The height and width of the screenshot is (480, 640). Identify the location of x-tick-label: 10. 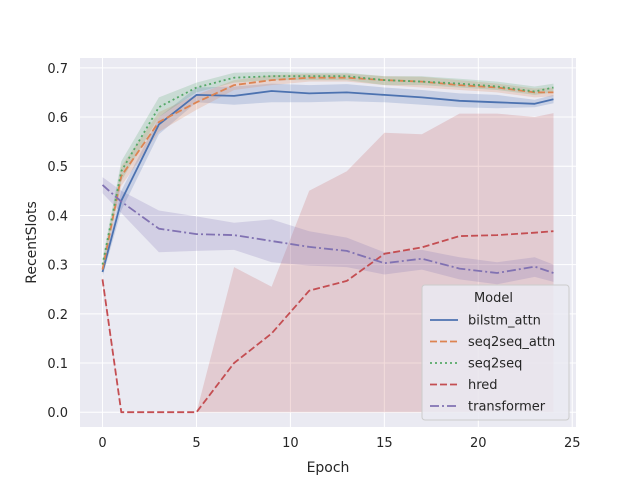
(290, 443).